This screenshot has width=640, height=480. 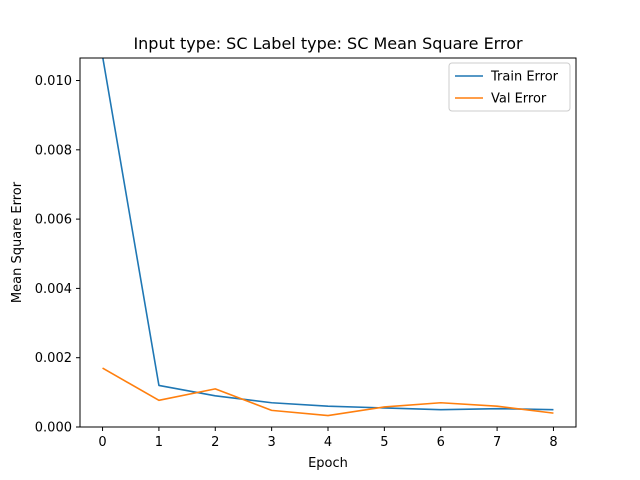 What do you see at coordinates (497, 442) in the screenshot?
I see `x-tick-label: 7` at bounding box center [497, 442].